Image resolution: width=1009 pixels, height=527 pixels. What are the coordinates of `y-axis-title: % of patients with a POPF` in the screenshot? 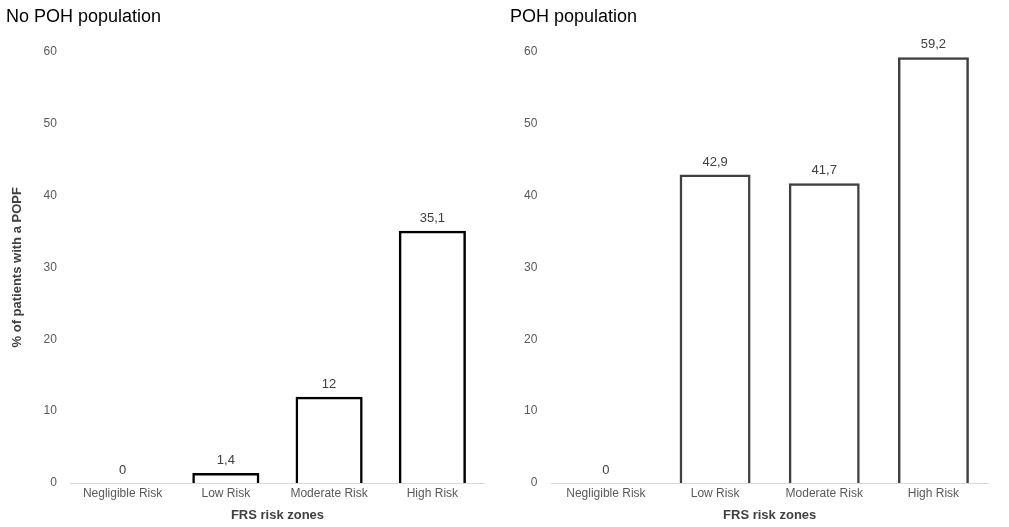 It's located at (17, 267).